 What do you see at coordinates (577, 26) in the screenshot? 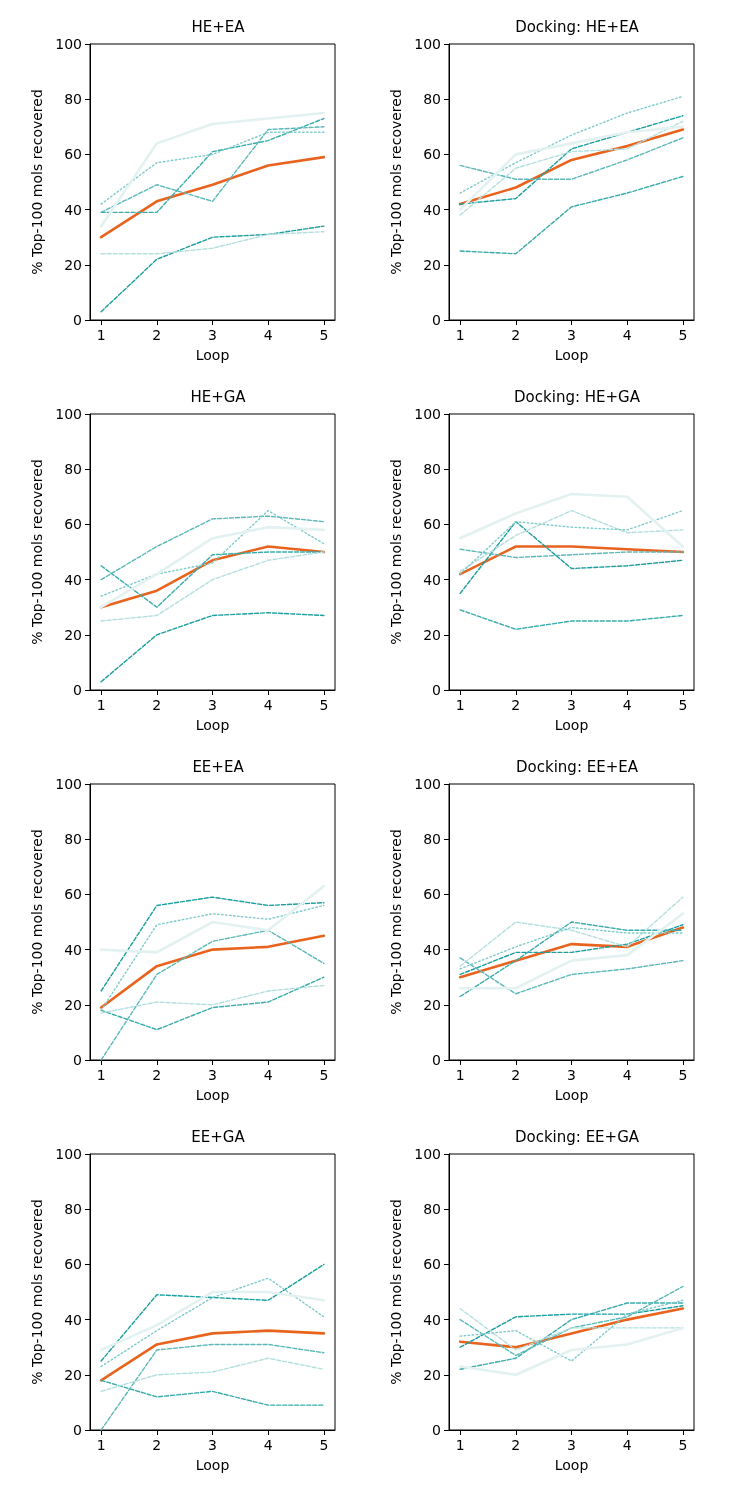
I see `chart-title: Docking: HE+EA` at bounding box center [577, 26].